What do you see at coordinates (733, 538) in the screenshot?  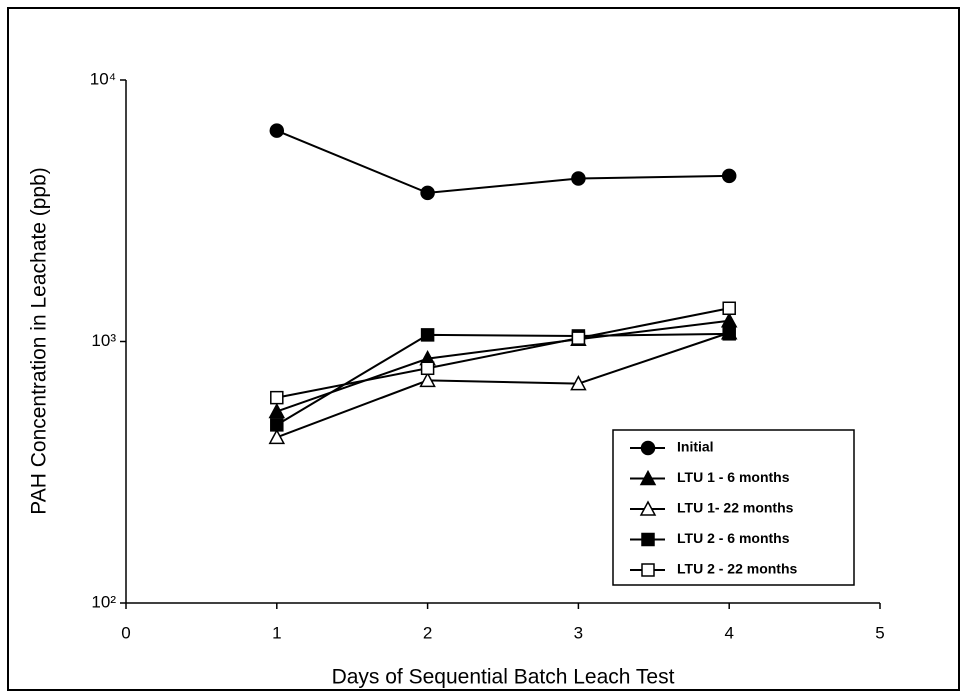 I see `legend-label: LTU 2 - 6 months` at bounding box center [733, 538].